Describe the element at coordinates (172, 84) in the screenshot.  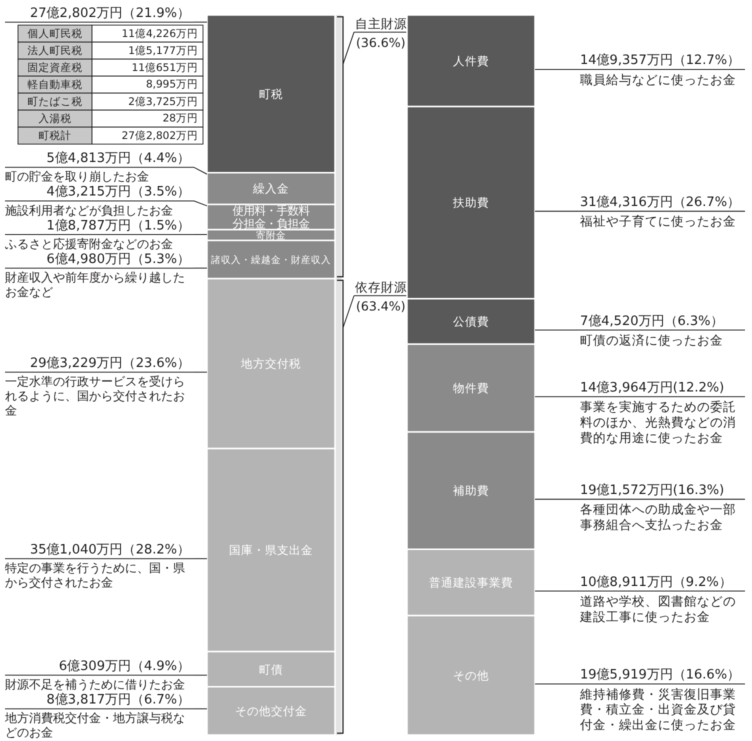
I see `table-value: 8,995万円` at that location.